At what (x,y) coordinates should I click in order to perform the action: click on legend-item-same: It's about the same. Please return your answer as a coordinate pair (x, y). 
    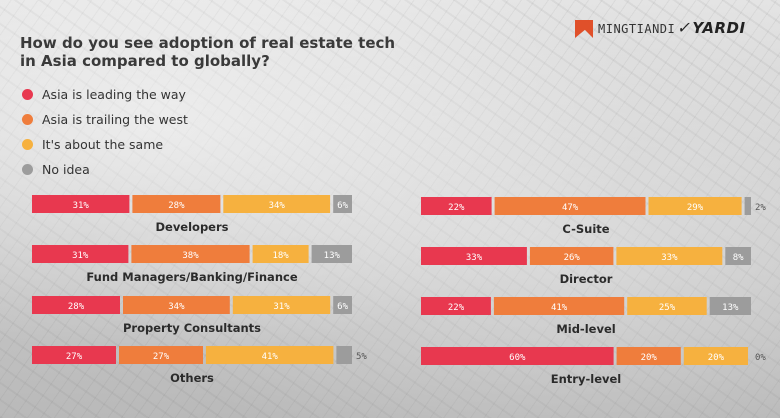
    Looking at the image, I should click on (105, 144).